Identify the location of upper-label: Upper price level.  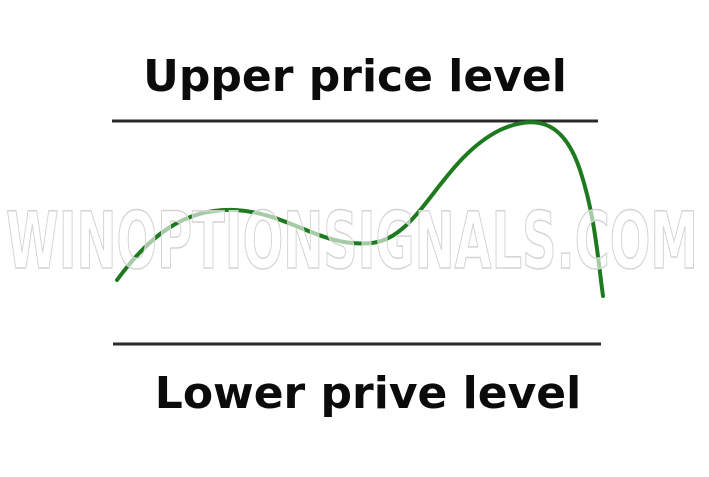
(355, 76).